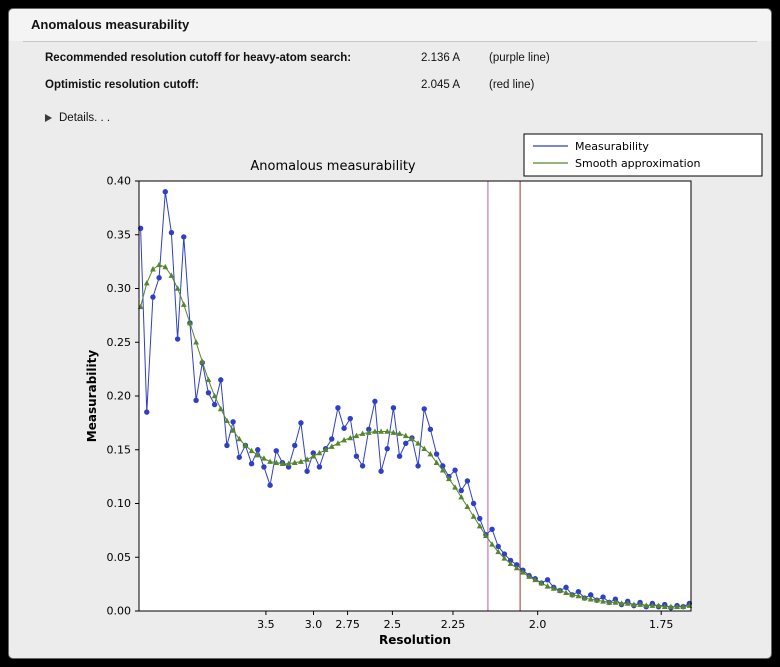  What do you see at coordinates (453, 624) in the screenshot?
I see `x-tick-label: 2.25` at bounding box center [453, 624].